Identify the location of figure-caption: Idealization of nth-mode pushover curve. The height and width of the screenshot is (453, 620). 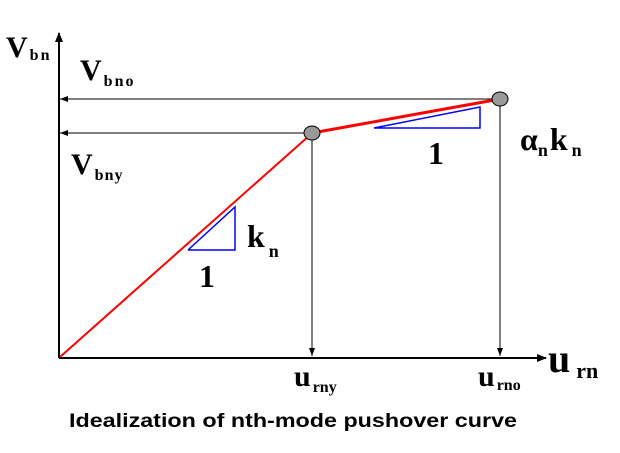
(293, 421).